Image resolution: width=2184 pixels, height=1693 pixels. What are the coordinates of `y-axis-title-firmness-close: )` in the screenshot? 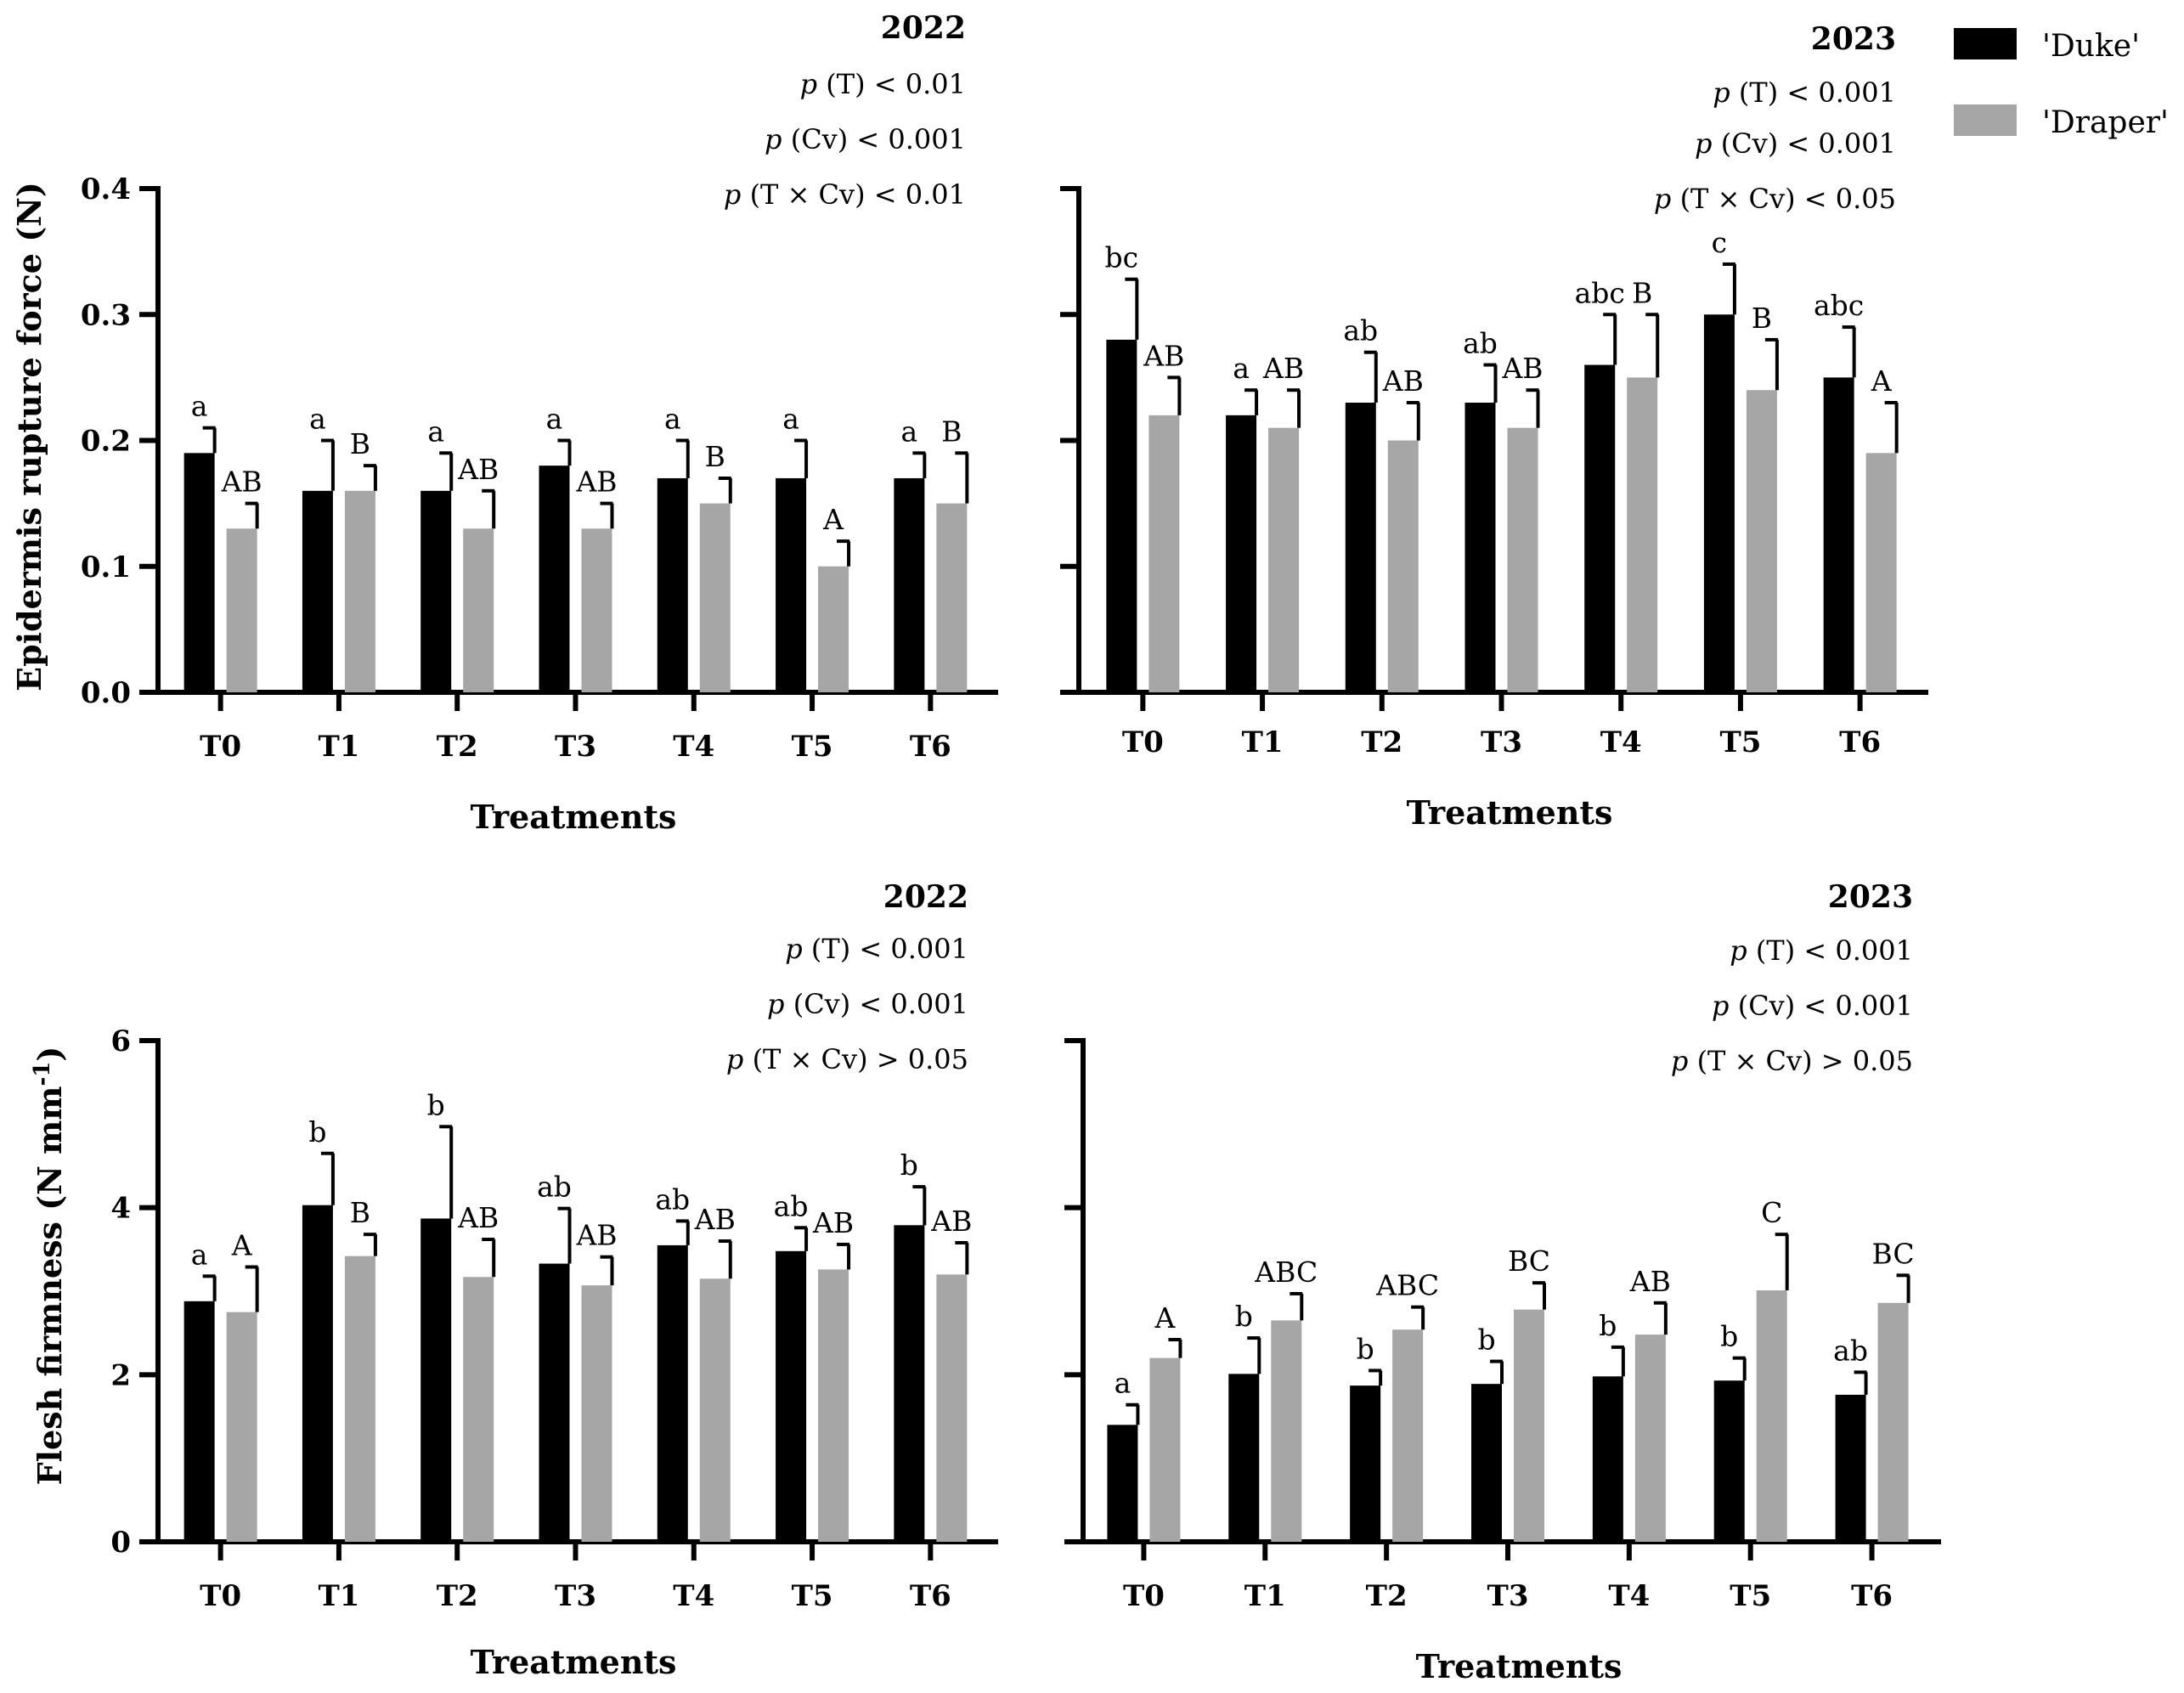 It's located at (50, 1055).